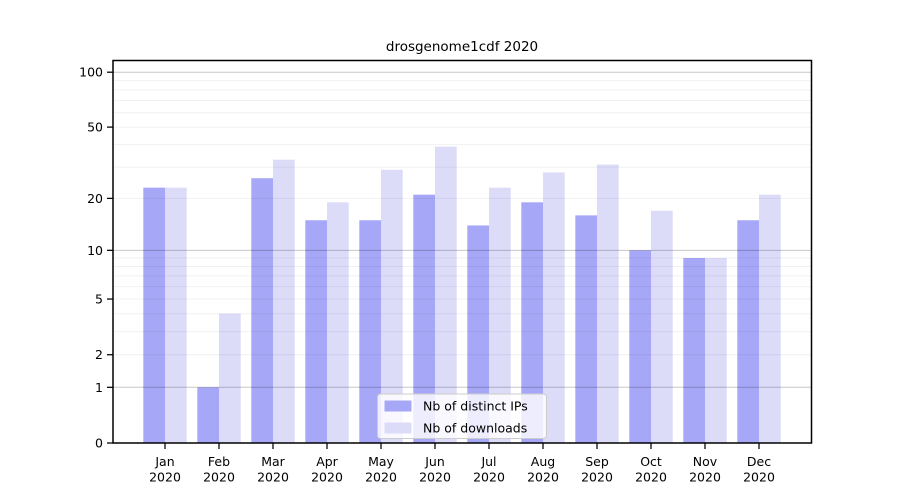 This screenshot has height=504, width=900. I want to click on x-tick-label-year-may: 2020, so click(381, 477).